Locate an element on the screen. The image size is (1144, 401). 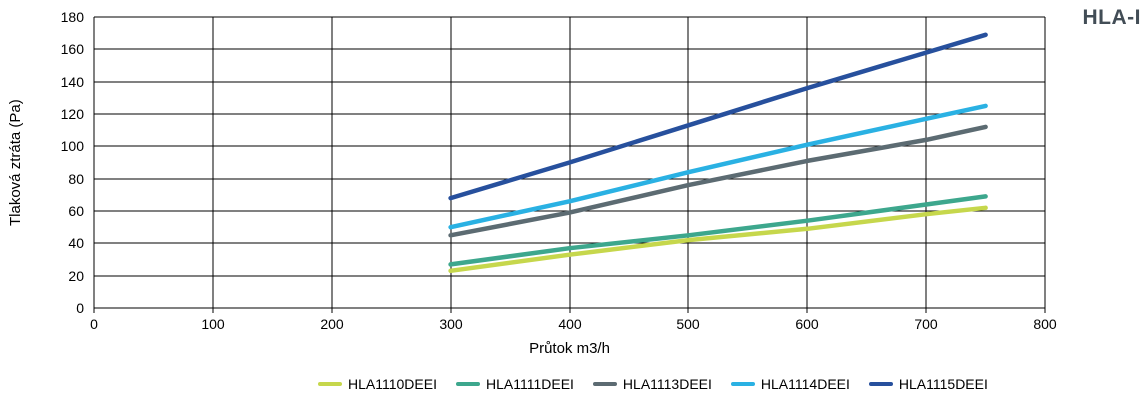
svg-text: 400 is located at coordinates (570, 324).